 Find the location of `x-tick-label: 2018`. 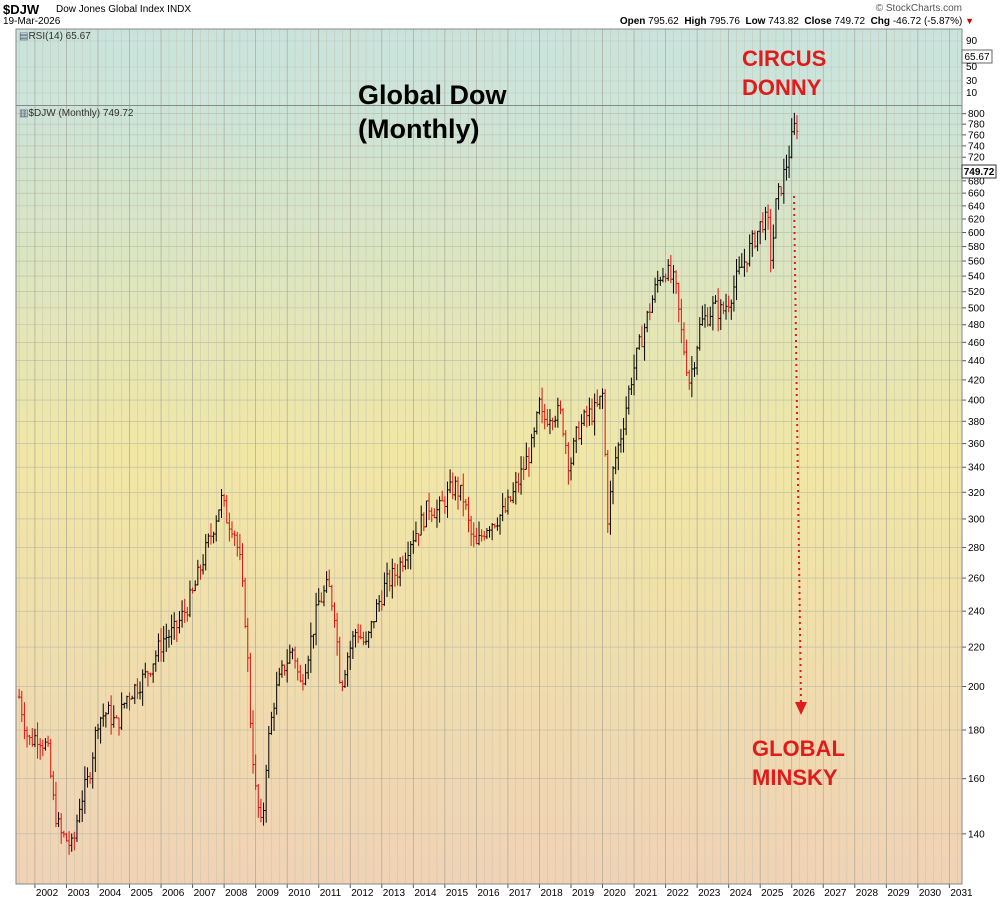

x-tick-label: 2018 is located at coordinates (551, 893).